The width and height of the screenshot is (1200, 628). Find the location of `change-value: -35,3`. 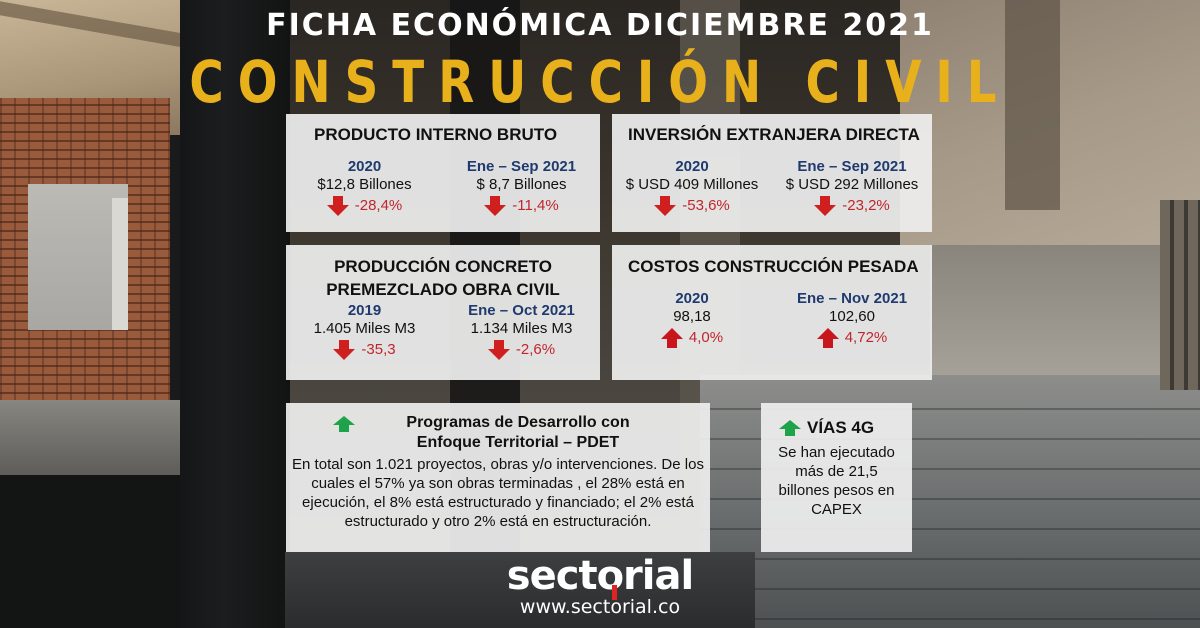

change-value: -35,3 is located at coordinates (378, 349).